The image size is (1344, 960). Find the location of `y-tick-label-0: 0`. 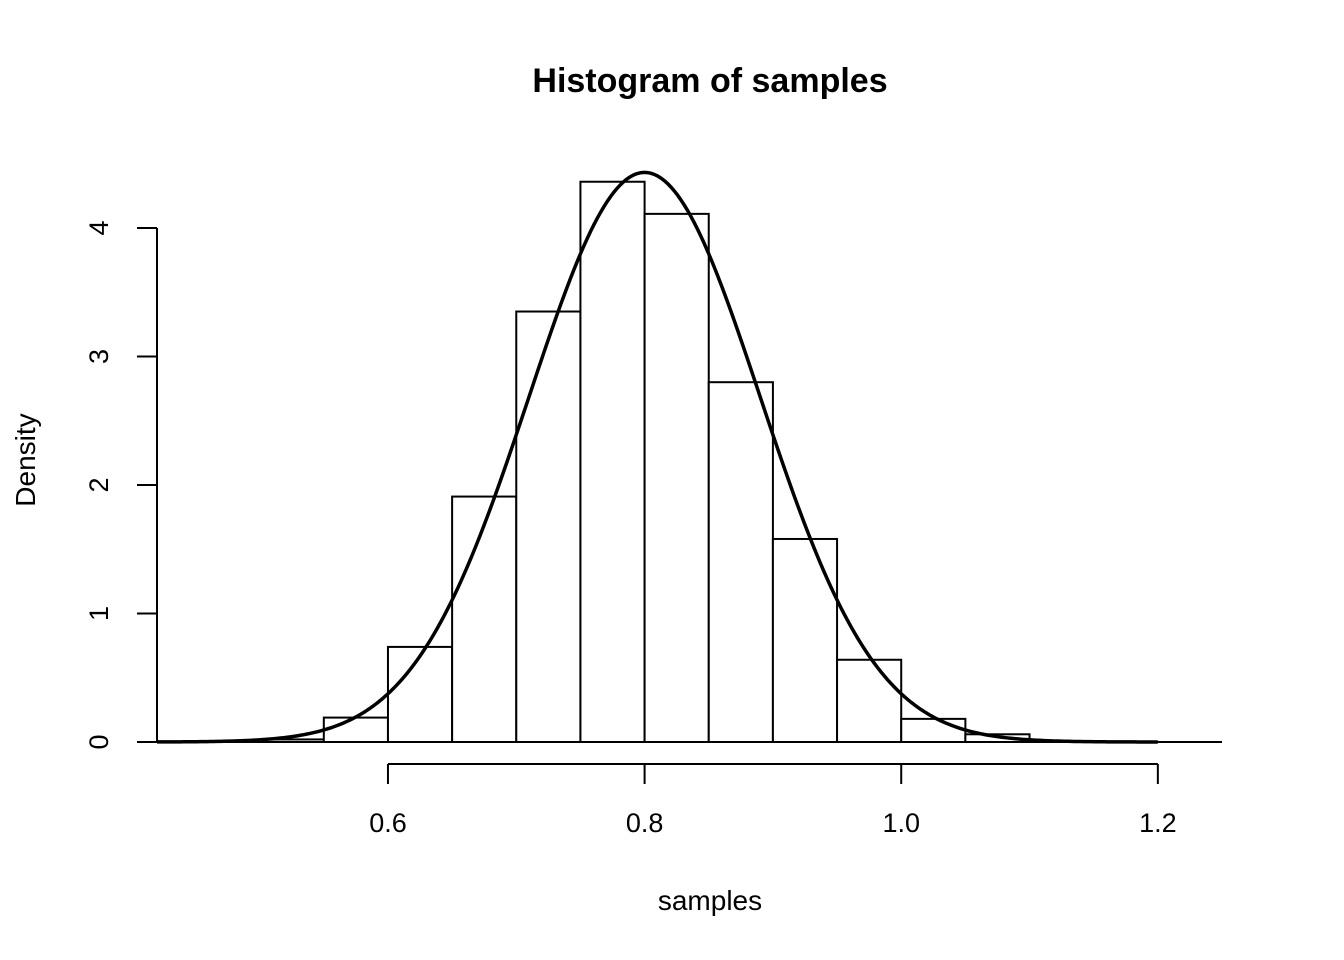

y-tick-label-0: 0 is located at coordinates (99, 741).